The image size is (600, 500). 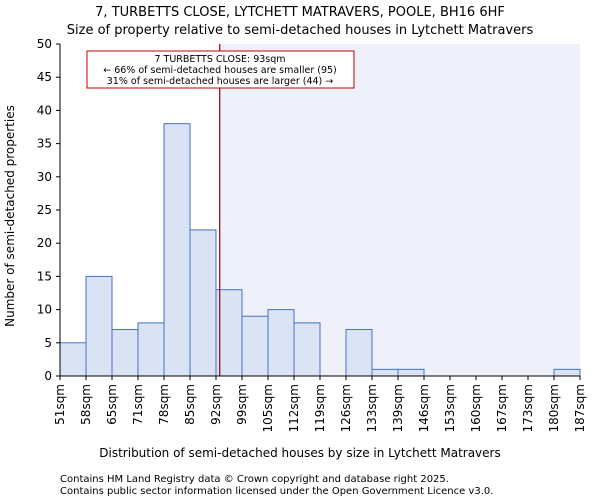 What do you see at coordinates (44, 77) in the screenshot?
I see `y-tick-label: 45` at bounding box center [44, 77].